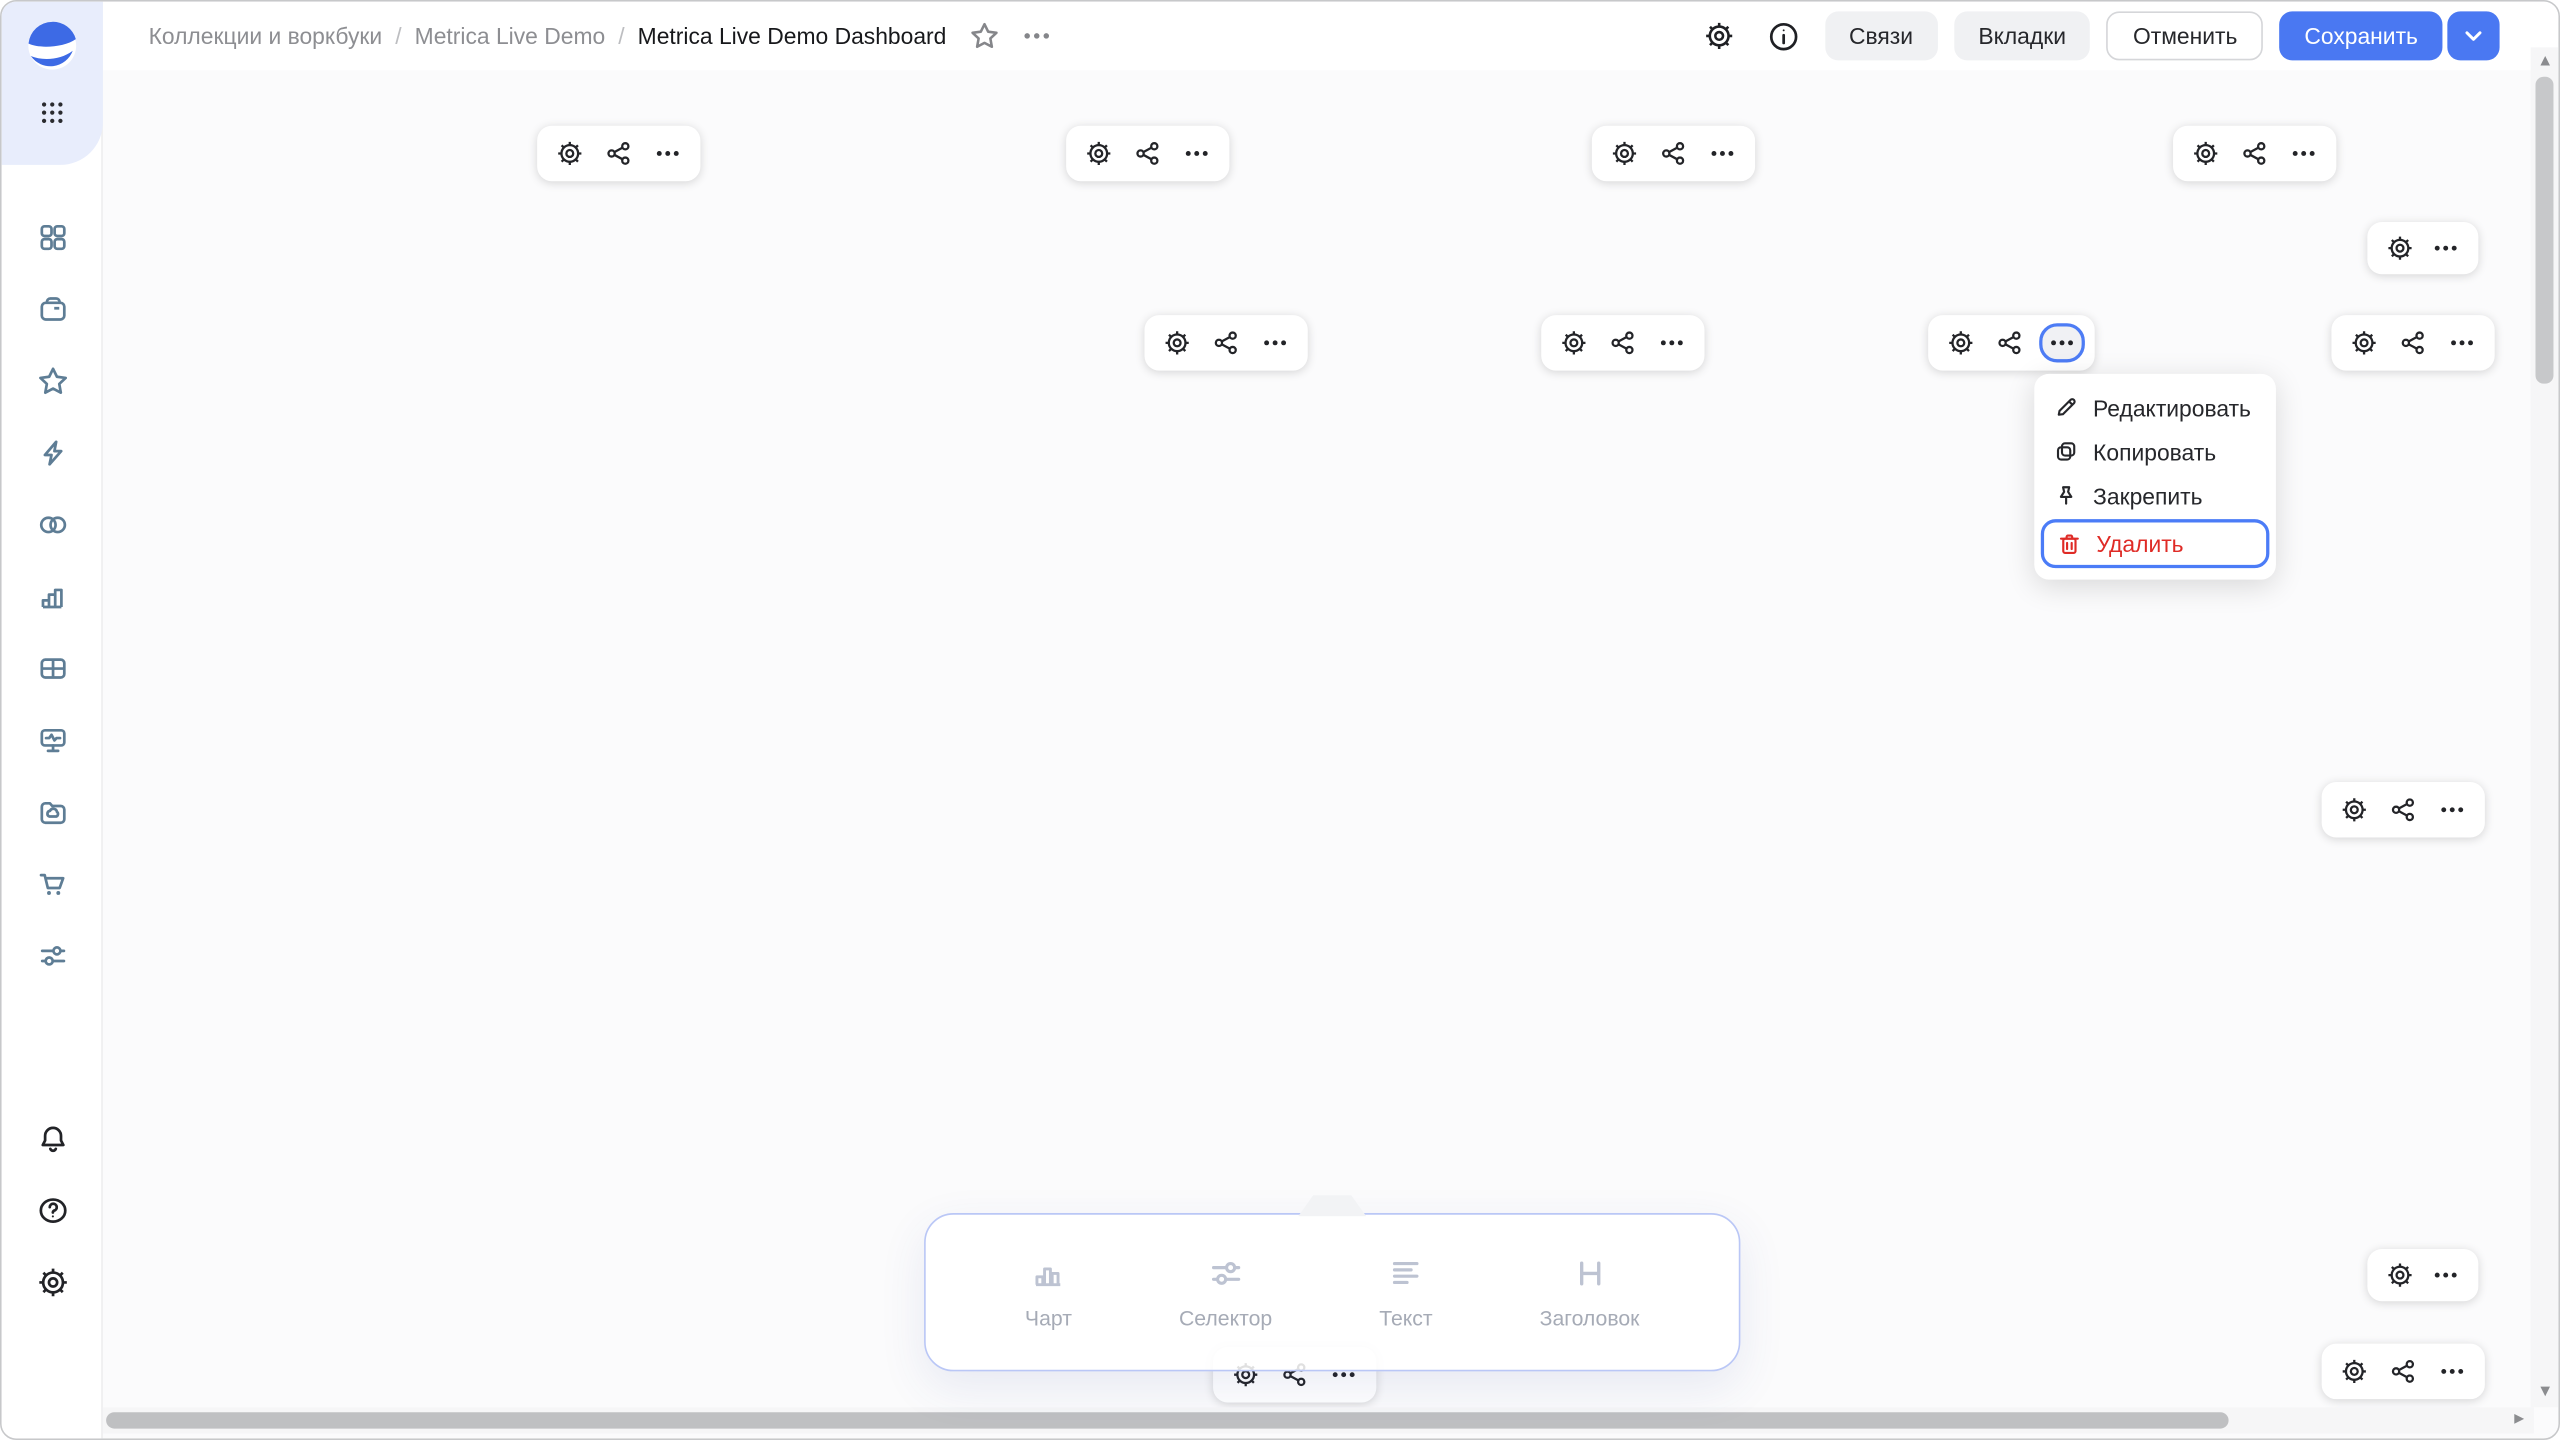 This screenshot has height=1440, width=2560. Describe the element at coordinates (1048, 1292) in the screenshot. I see `toolbar-item-chart: Чарт` at that location.